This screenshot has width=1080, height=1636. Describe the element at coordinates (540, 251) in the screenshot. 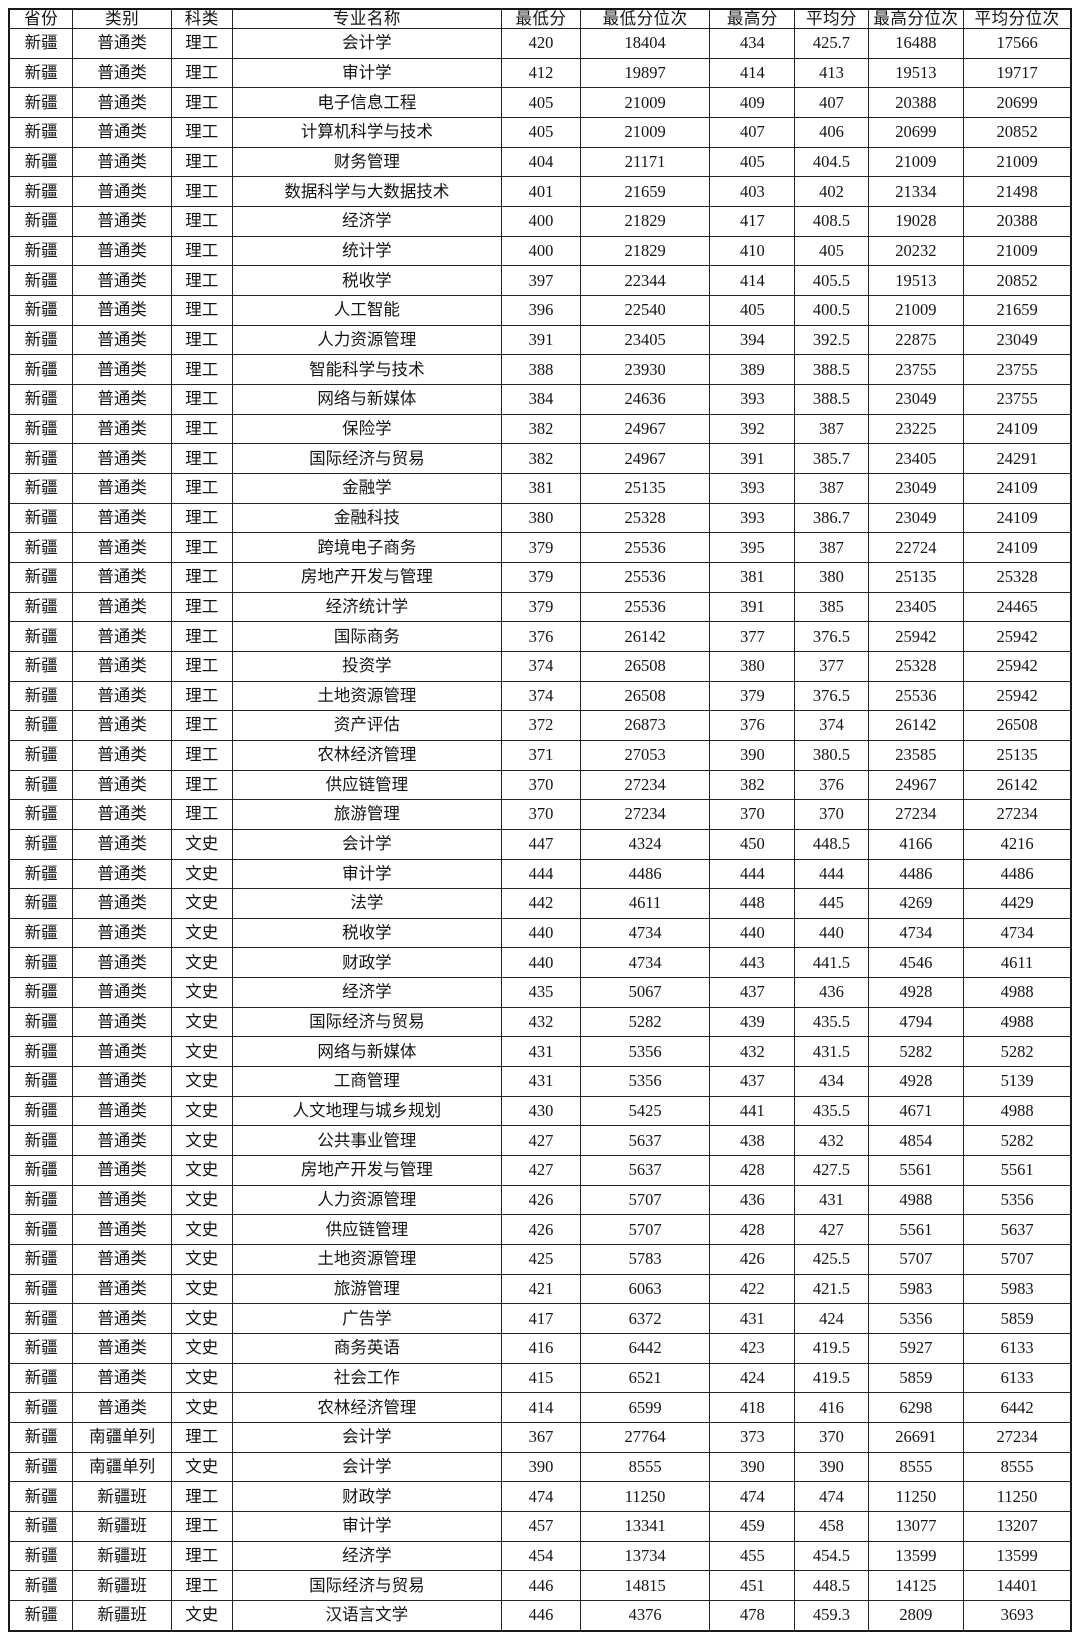

I see `table-row: 新疆 普通类 理工 统计学 400 21829 410 405 20232 21009` at that location.